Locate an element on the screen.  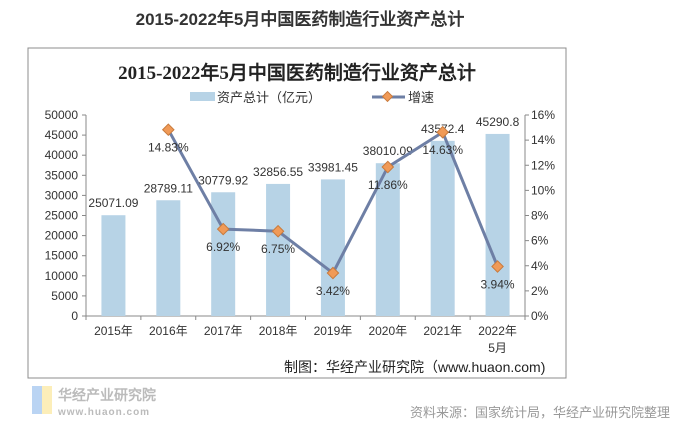
x-tick-label: 2015年 is located at coordinates (113, 331).